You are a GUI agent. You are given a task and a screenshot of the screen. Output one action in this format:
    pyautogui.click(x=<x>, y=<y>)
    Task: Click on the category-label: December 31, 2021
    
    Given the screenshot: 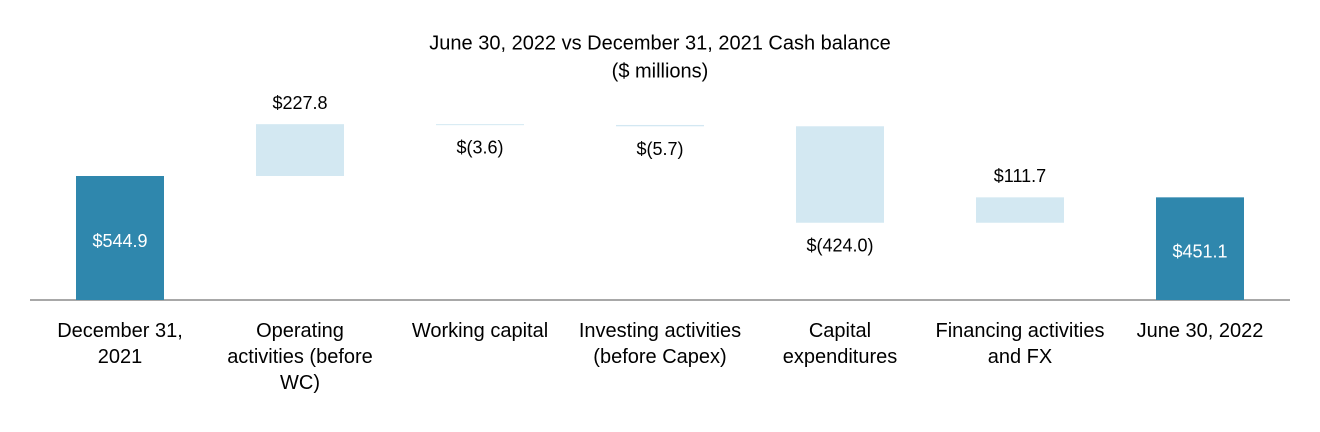 What is the action you would take?
    pyautogui.click(x=120, y=344)
    